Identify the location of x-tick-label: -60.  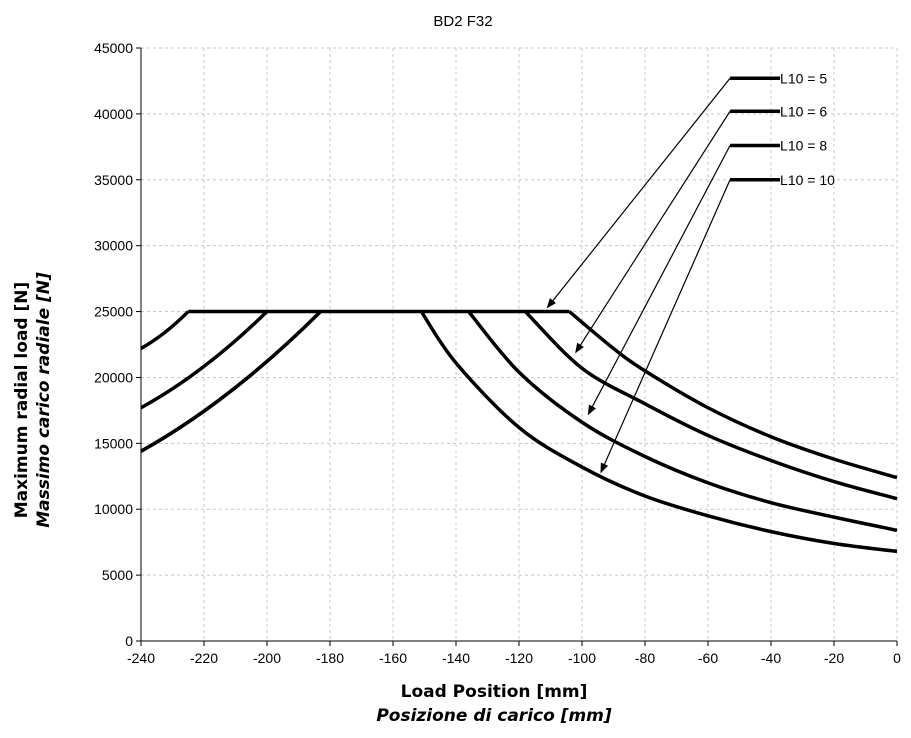
(708, 658).